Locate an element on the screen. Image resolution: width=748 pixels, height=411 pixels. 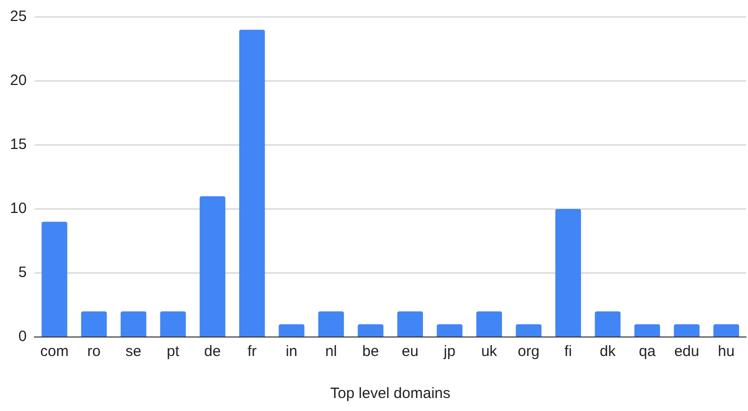
x-tick-label: fi is located at coordinates (568, 351).